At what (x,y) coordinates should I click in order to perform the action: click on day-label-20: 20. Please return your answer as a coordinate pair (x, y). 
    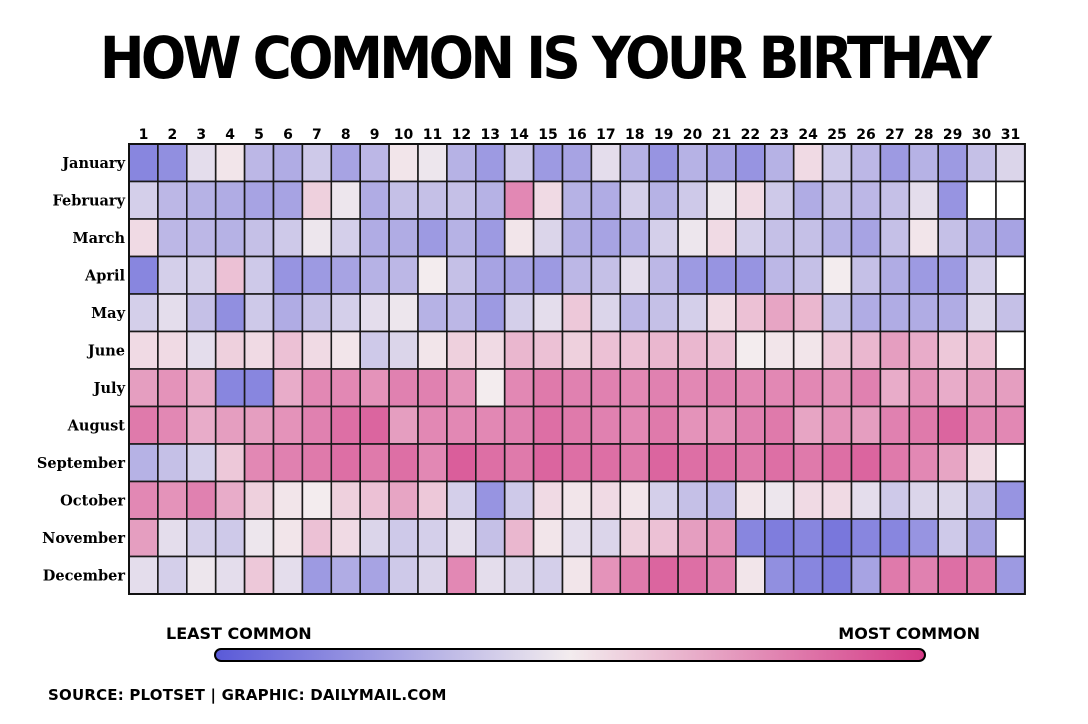
    Looking at the image, I should click on (693, 135).